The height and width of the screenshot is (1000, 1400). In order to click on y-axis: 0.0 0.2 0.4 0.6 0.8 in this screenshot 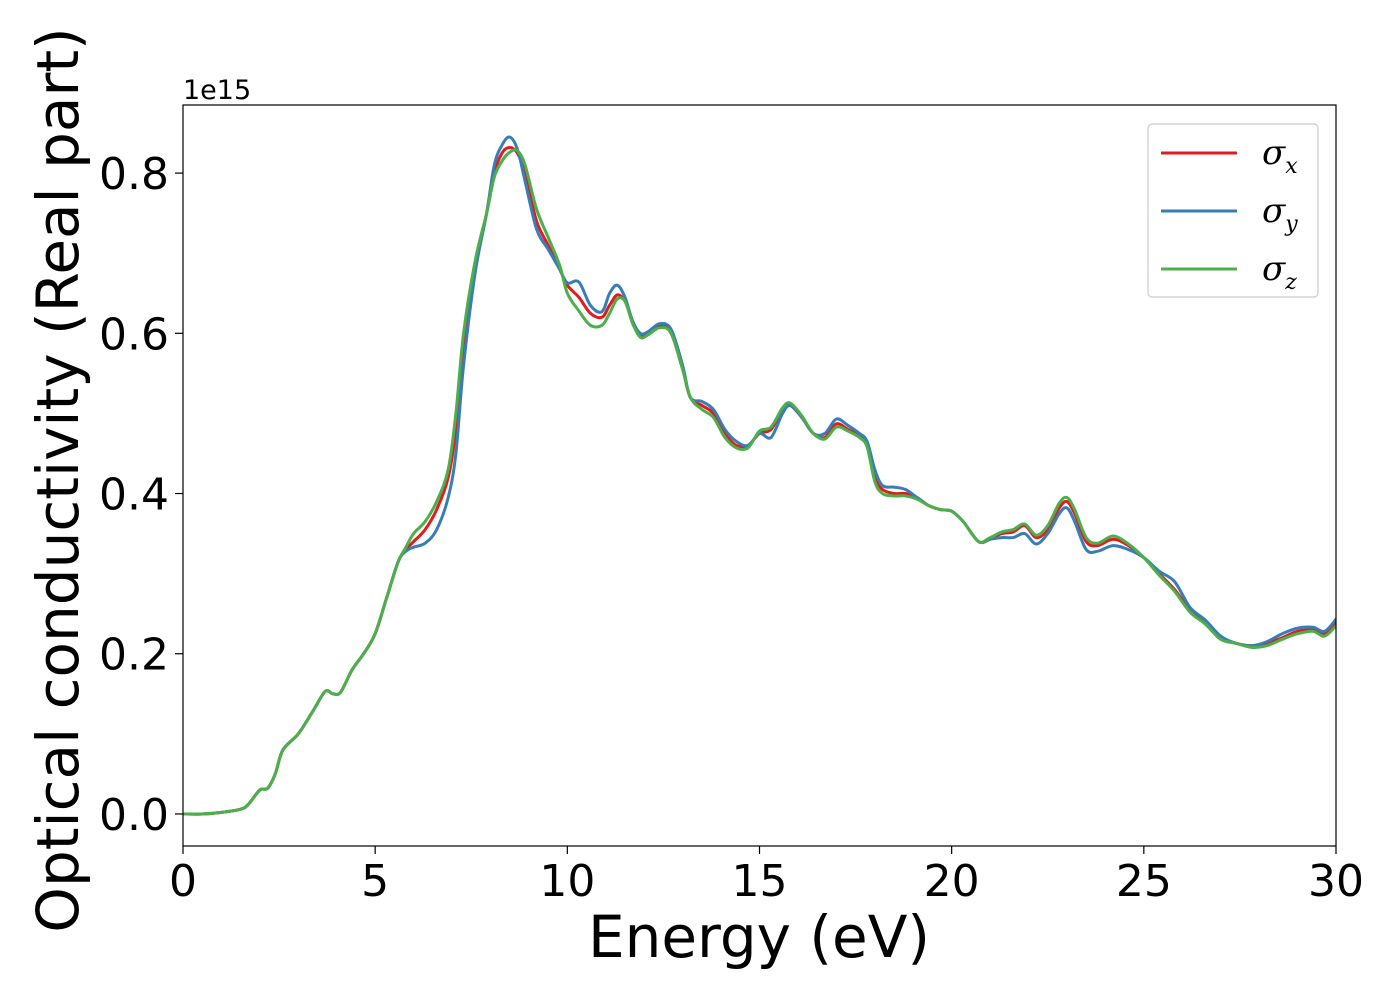, I will do `click(141, 495)`.